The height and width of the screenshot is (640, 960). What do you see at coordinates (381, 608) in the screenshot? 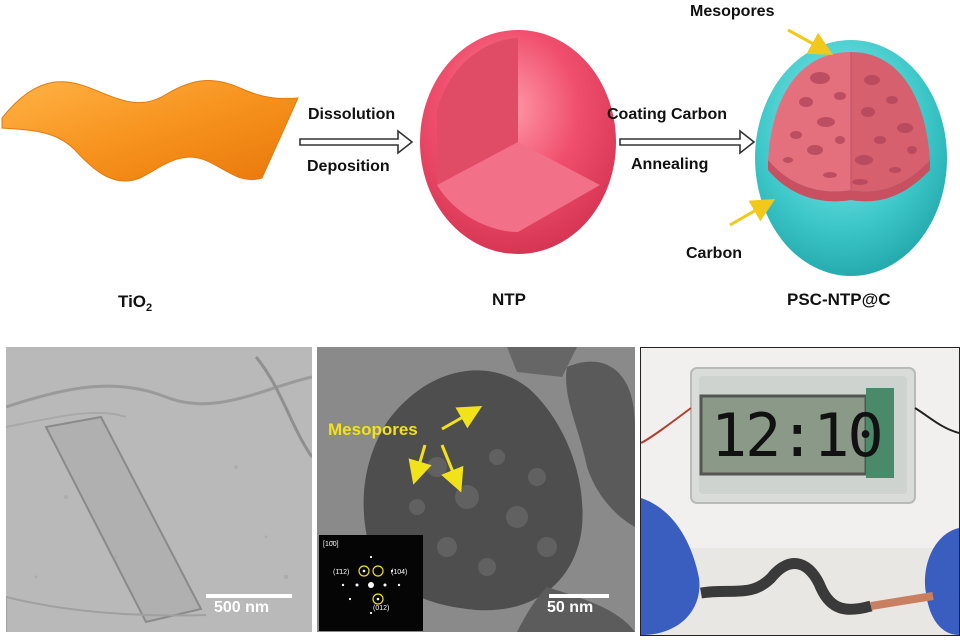
I see `saed-012-label: (012)` at bounding box center [381, 608].